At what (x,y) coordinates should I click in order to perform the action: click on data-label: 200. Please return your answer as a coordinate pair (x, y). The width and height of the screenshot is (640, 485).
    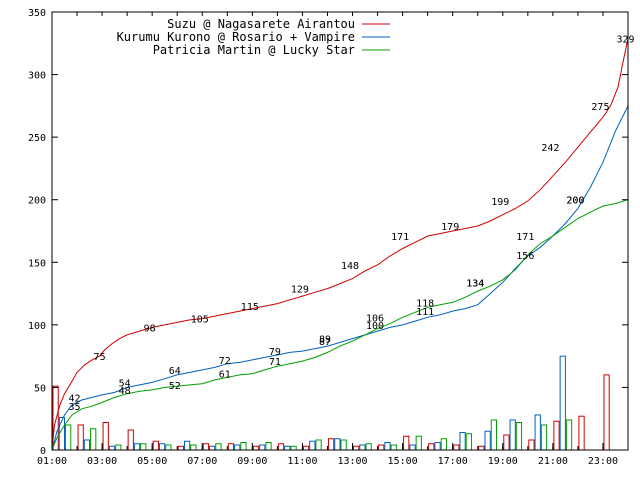
    Looking at the image, I should click on (575, 201).